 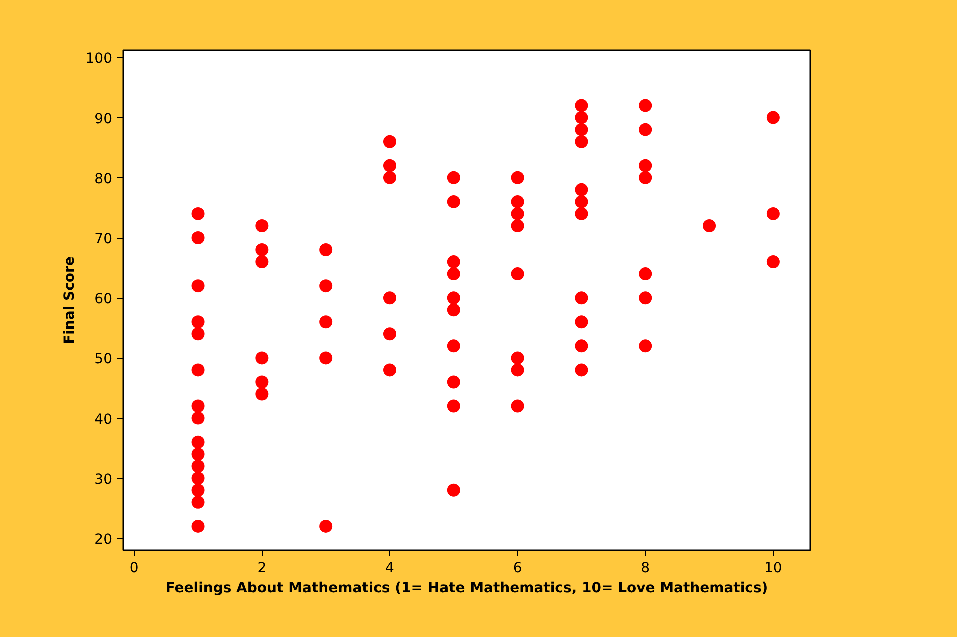 What do you see at coordinates (467, 588) in the screenshot?
I see `x-axis-title: Feelings About Mathematics (1= Hate Mathematics, 10= Love Mathematics)` at bounding box center [467, 588].